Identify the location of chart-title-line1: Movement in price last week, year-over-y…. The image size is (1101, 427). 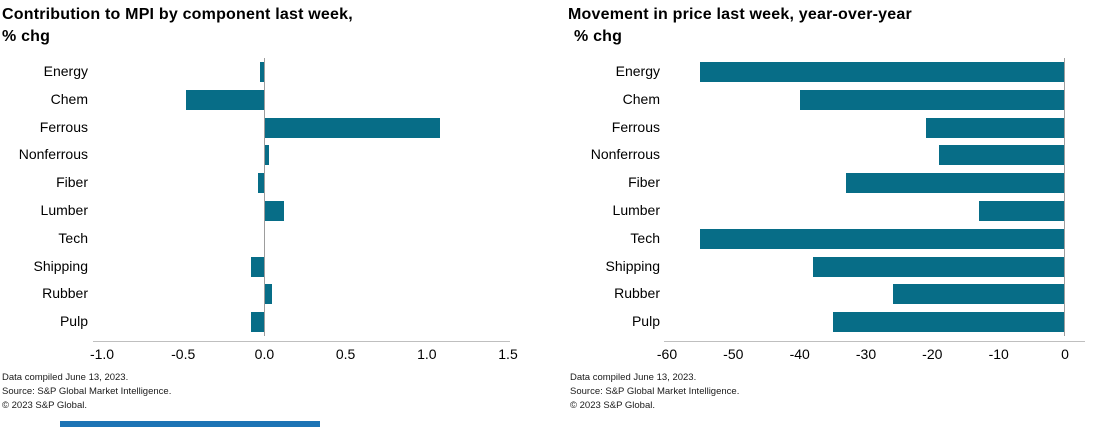
(740, 14).